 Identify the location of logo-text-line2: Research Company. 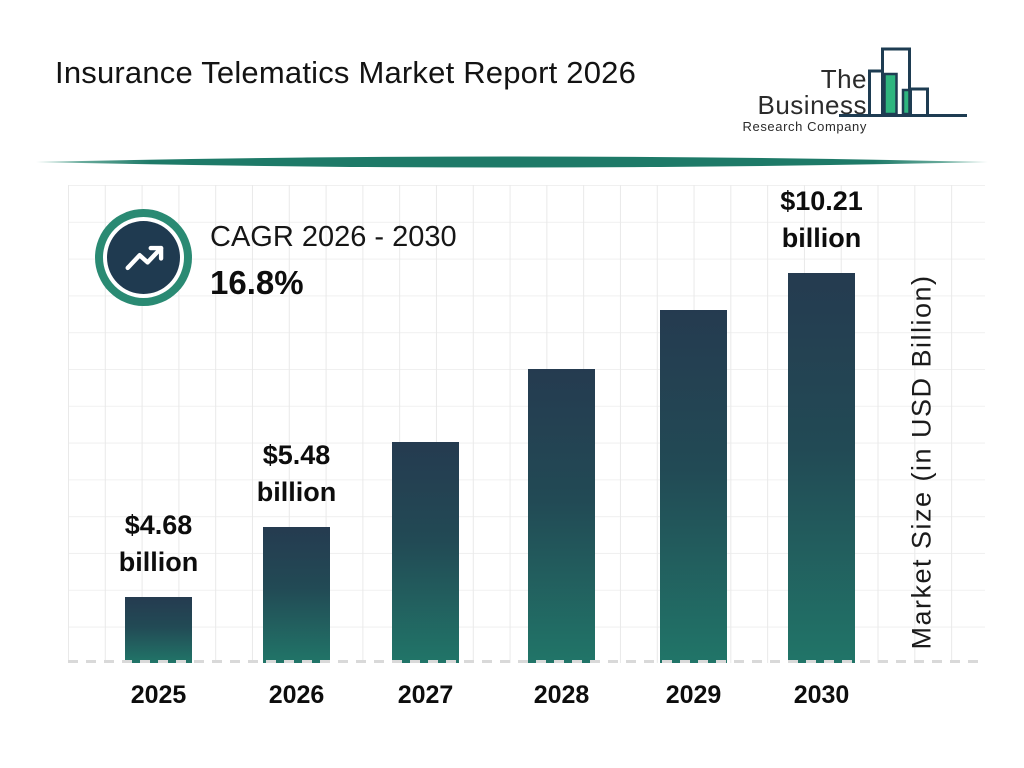
(804, 126).